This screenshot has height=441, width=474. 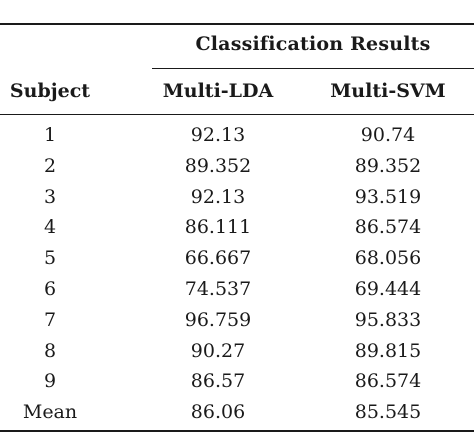 What do you see at coordinates (218, 350) in the screenshot?
I see `multi-lda-cell: 90.27` at bounding box center [218, 350].